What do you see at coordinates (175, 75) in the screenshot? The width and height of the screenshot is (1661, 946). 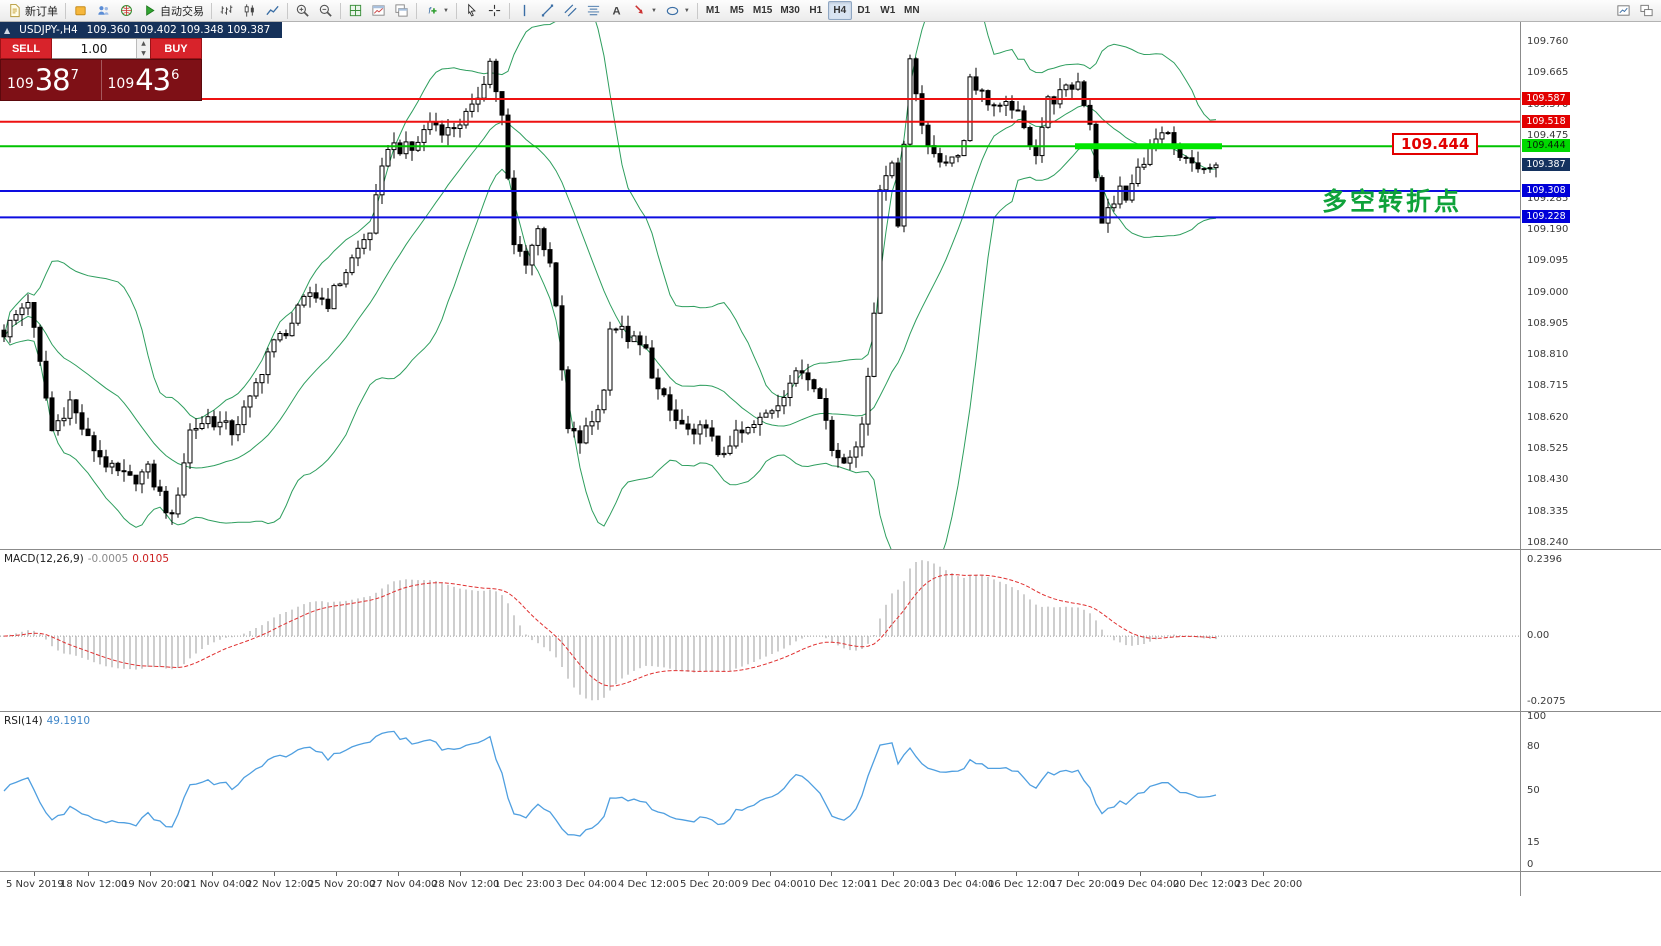 I see `ask-pipette: 6` at bounding box center [175, 75].